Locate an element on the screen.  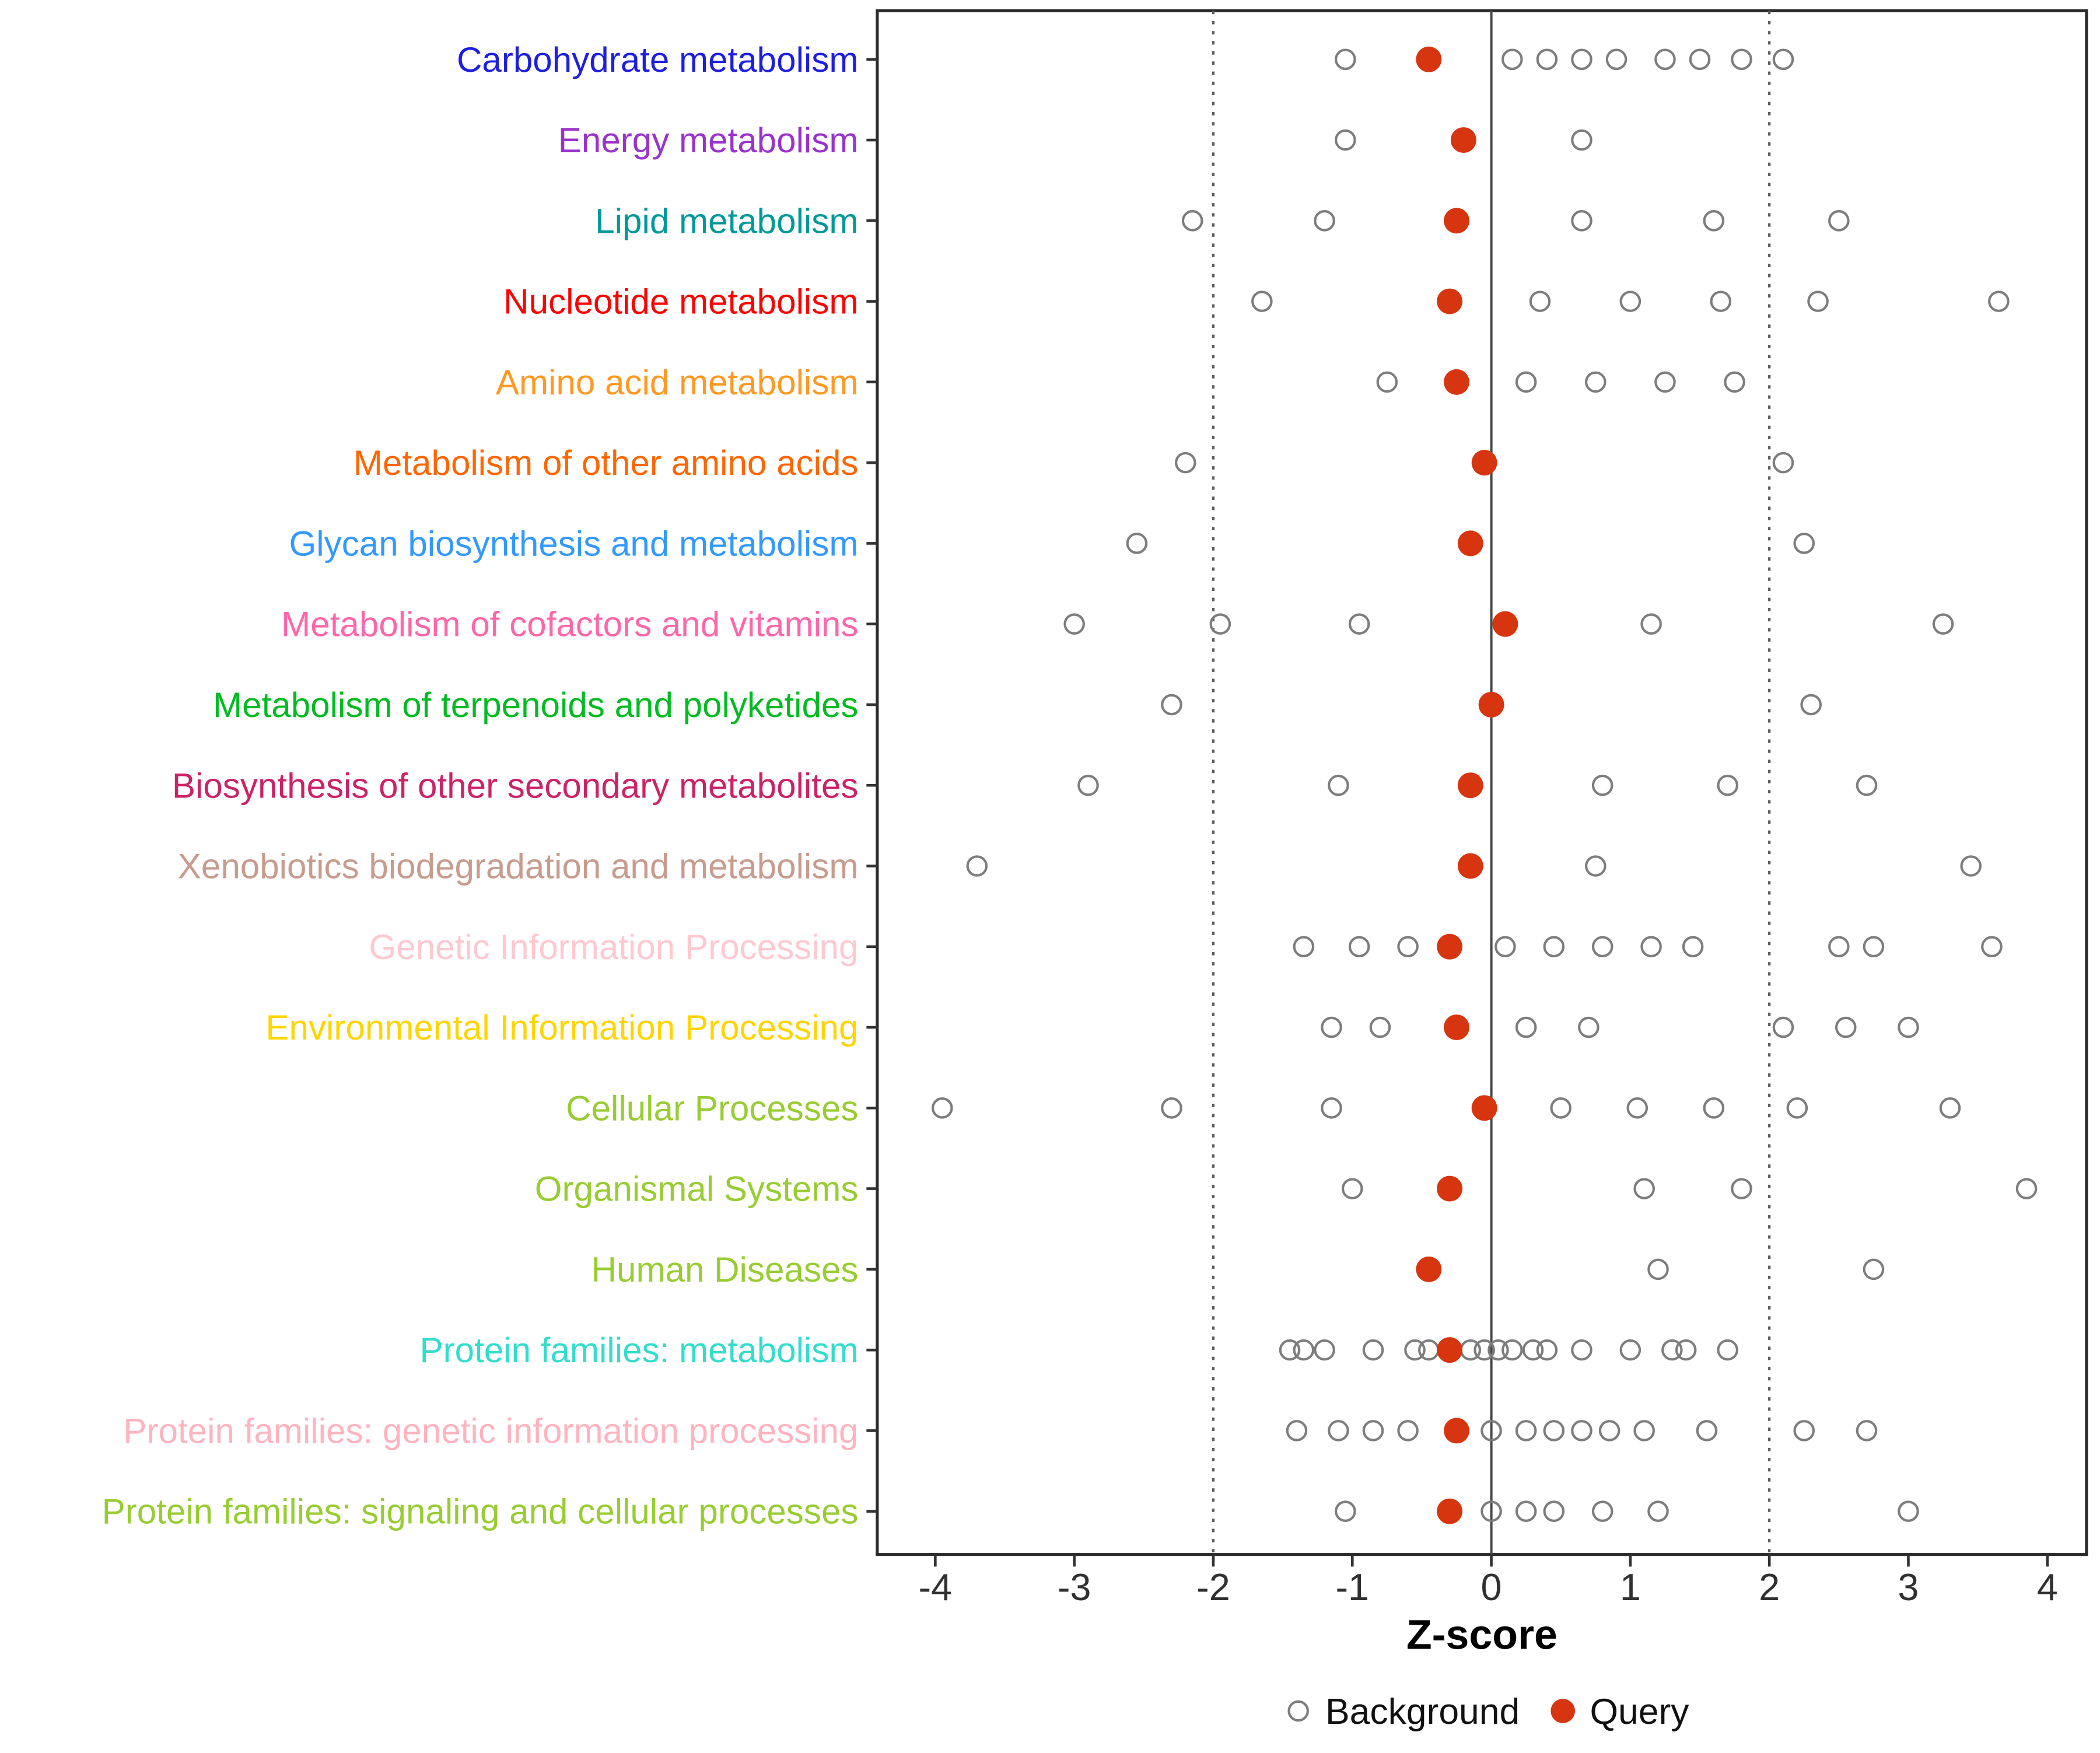
legend-background-label: Background is located at coordinates (1422, 1711).